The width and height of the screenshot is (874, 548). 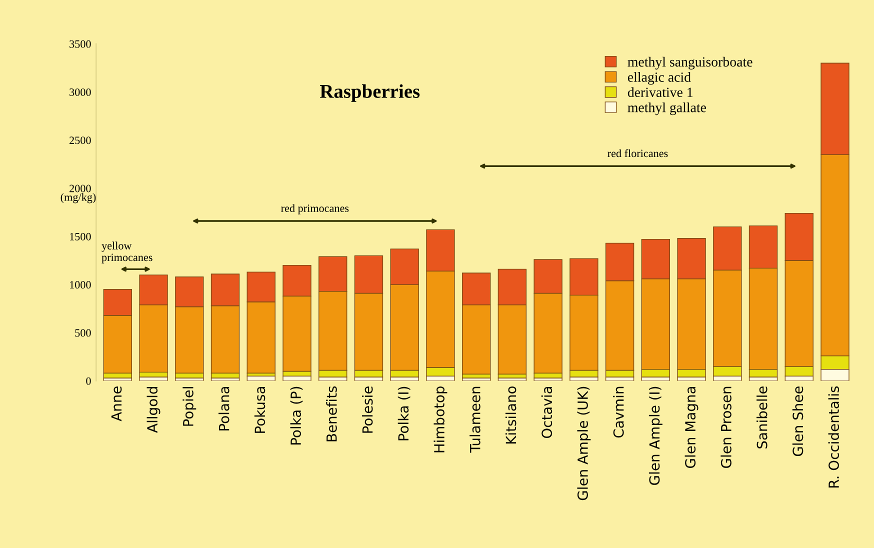 What do you see at coordinates (80, 285) in the screenshot?
I see `y-tick-label: 1000` at bounding box center [80, 285].